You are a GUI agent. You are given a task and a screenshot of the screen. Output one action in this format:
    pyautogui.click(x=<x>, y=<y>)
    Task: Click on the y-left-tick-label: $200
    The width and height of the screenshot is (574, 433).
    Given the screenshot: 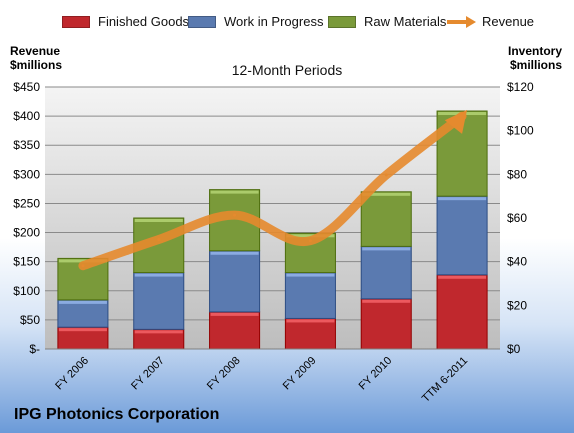 What is the action you would take?
    pyautogui.click(x=26, y=233)
    